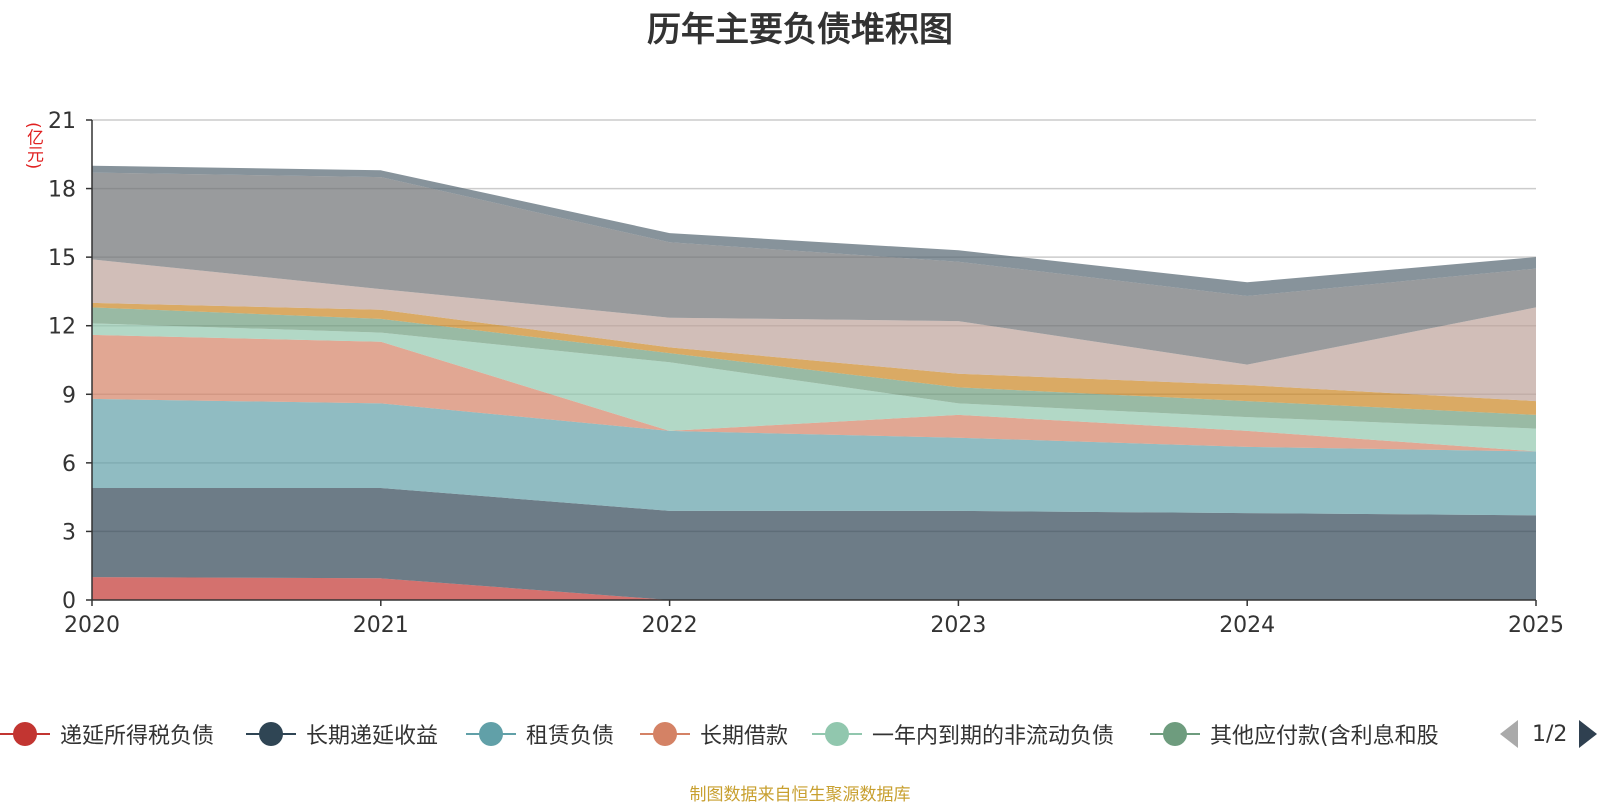 This screenshot has height=805, width=1600. Describe the element at coordinates (814, 358) in the screenshot. I see `area-应交税费` at that location.